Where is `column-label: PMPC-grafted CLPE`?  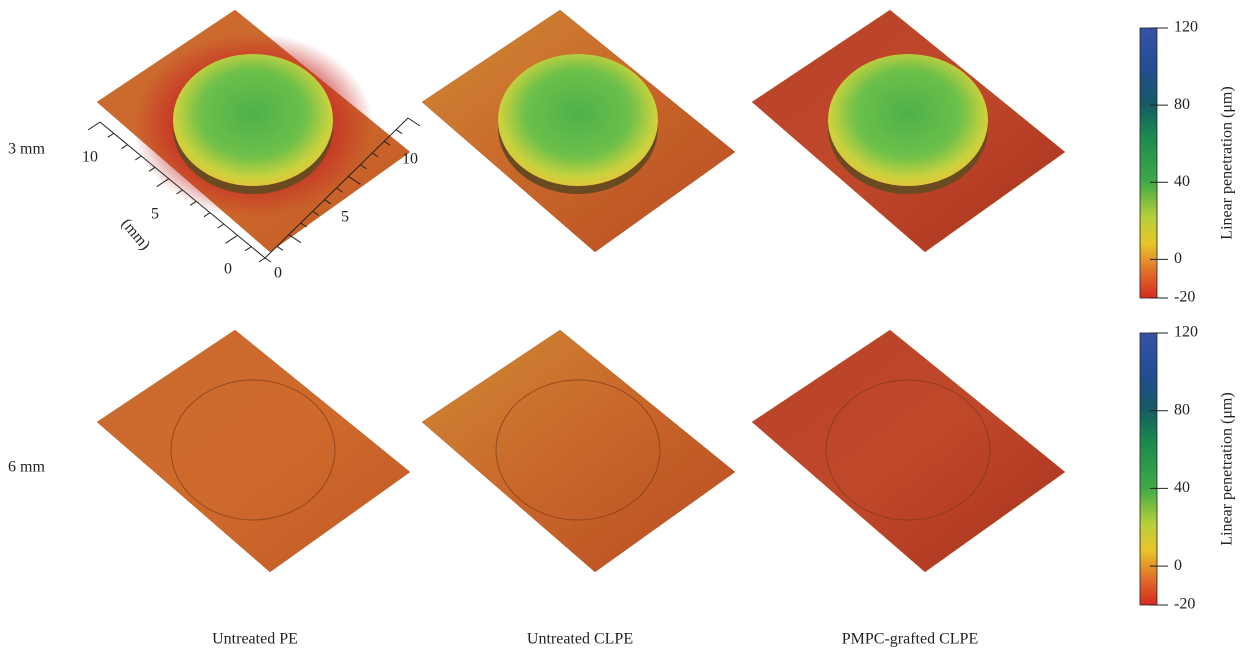 column-label: PMPC-grafted CLPE is located at coordinates (910, 639).